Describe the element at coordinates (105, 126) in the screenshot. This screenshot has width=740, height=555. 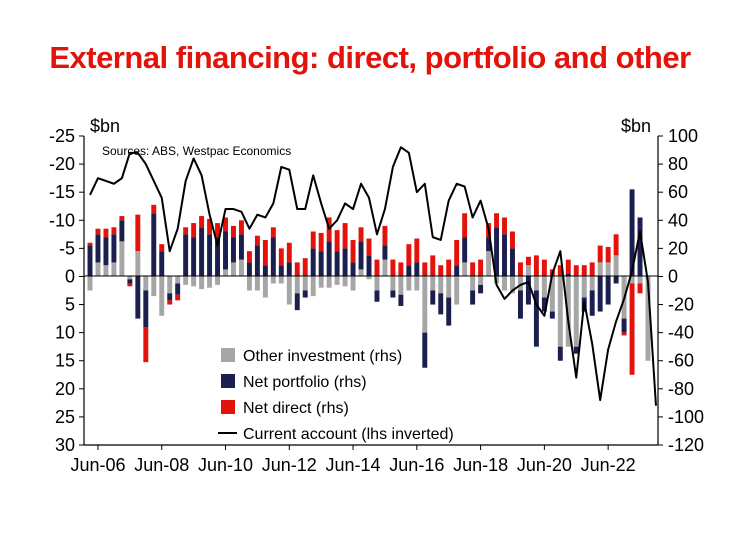
I see `left-unit-label: $bn` at that location.